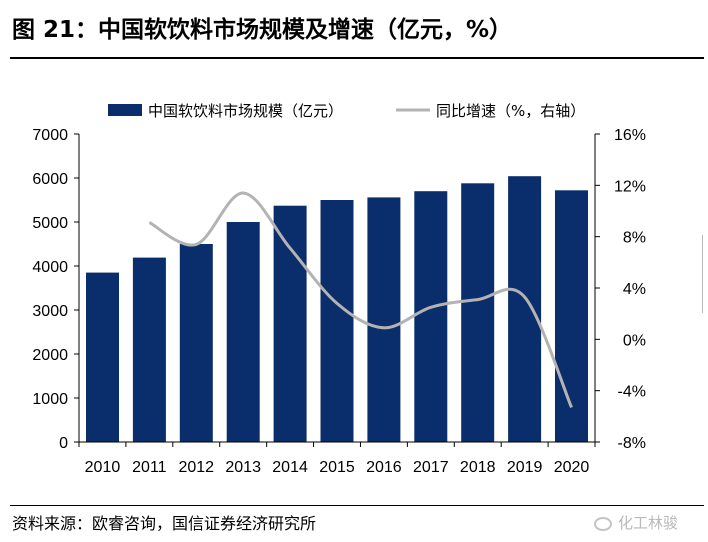 Image resolution: width=708 pixels, height=542 pixels. I want to click on left-tick-label: 4000, so click(50, 267).